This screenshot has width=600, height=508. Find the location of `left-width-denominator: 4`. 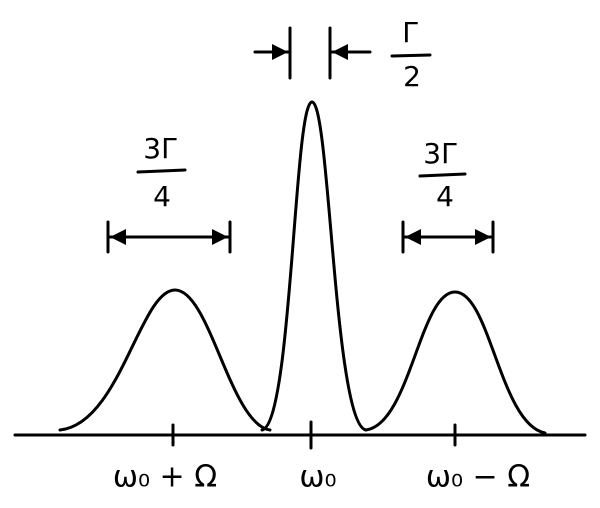

left-width-denominator: 4 is located at coordinates (162, 196).